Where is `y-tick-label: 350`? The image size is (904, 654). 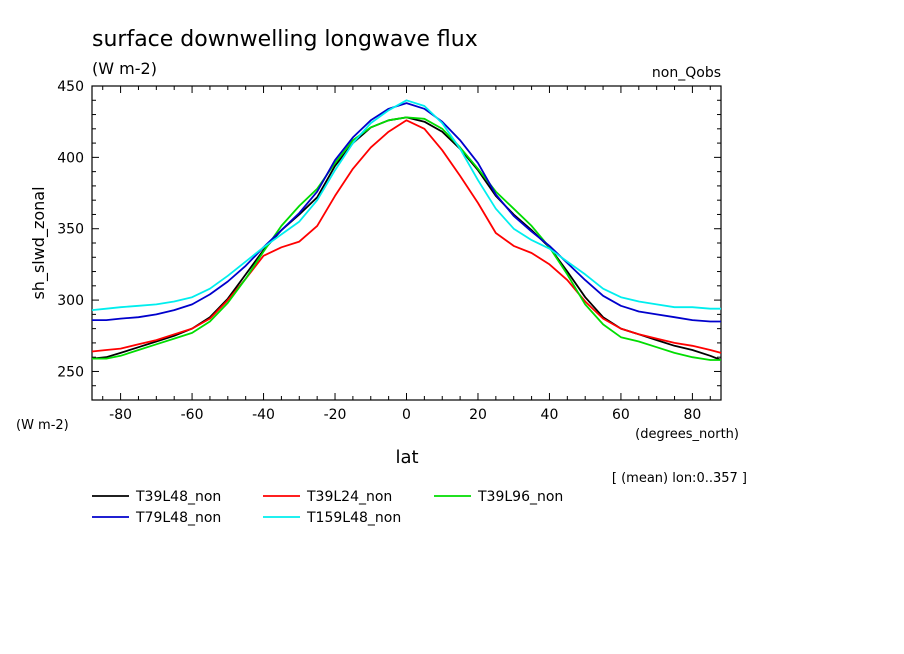 y-tick-label: 350 is located at coordinates (70, 230).